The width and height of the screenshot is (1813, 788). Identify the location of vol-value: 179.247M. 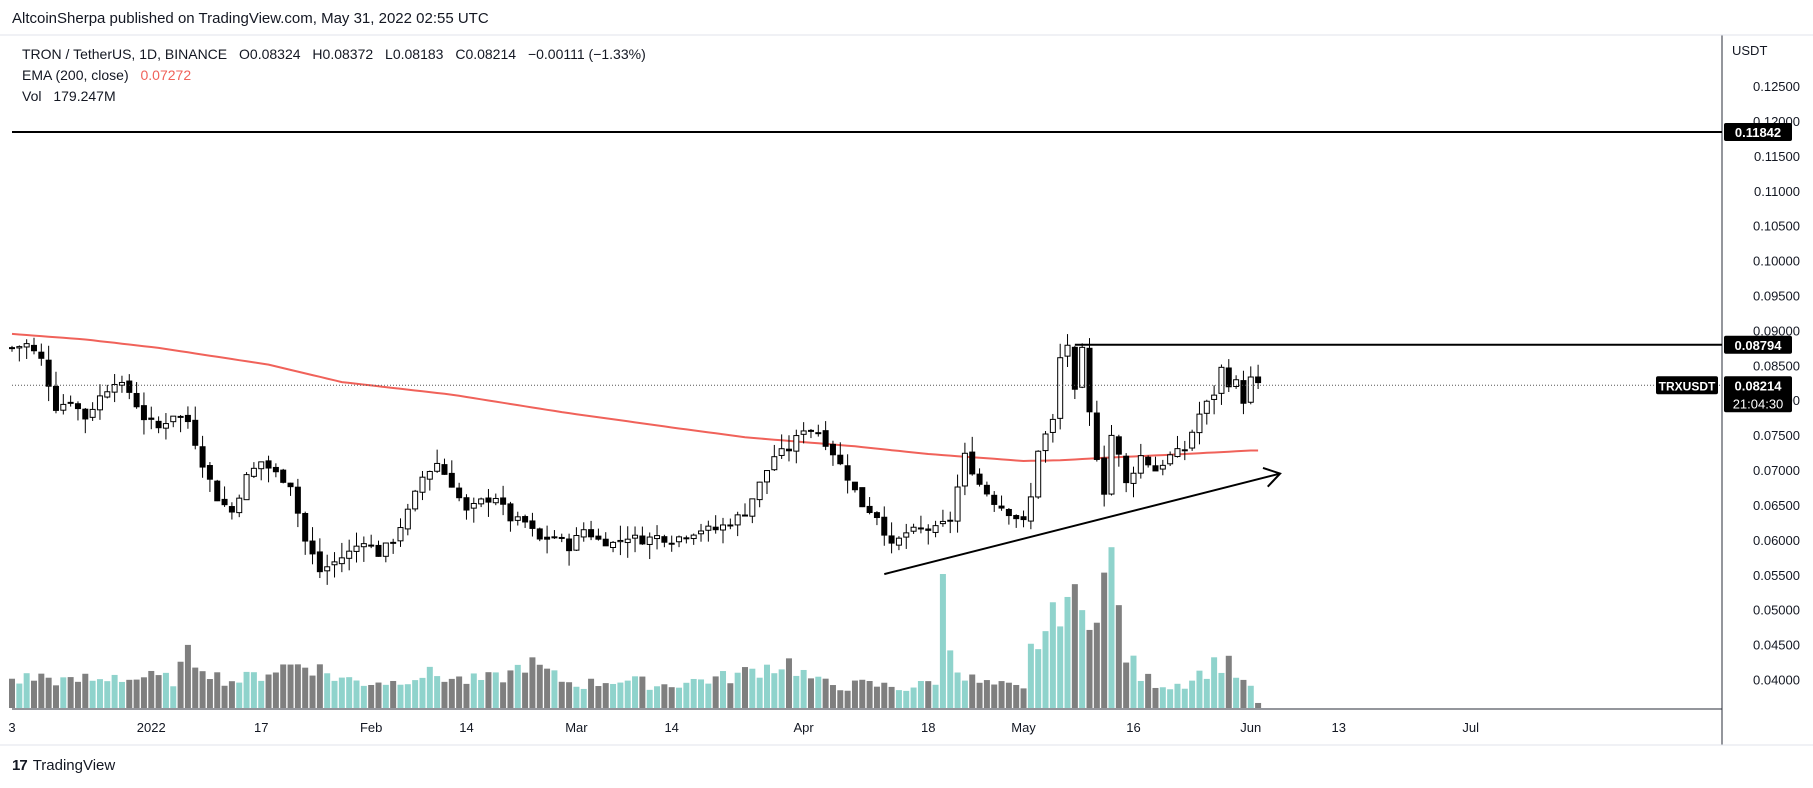
(84, 96).